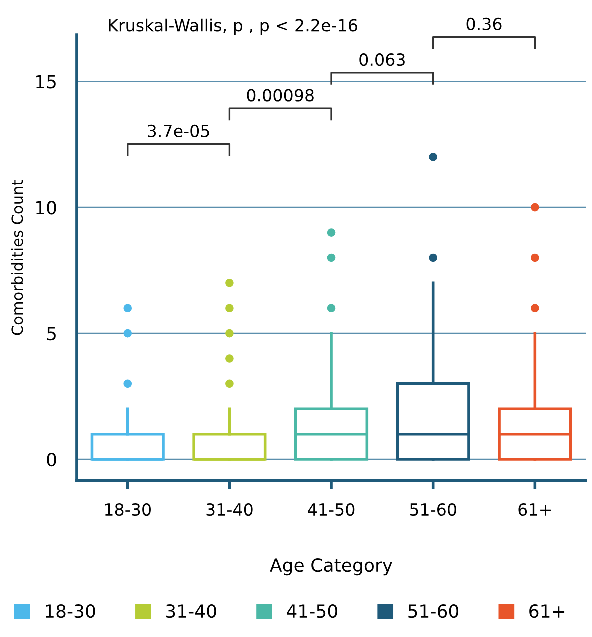 The height and width of the screenshot is (637, 592). What do you see at coordinates (233, 27) in the screenshot?
I see `annotation: Kruskal-Wallis, p , p < 2.2e-16` at bounding box center [233, 27].